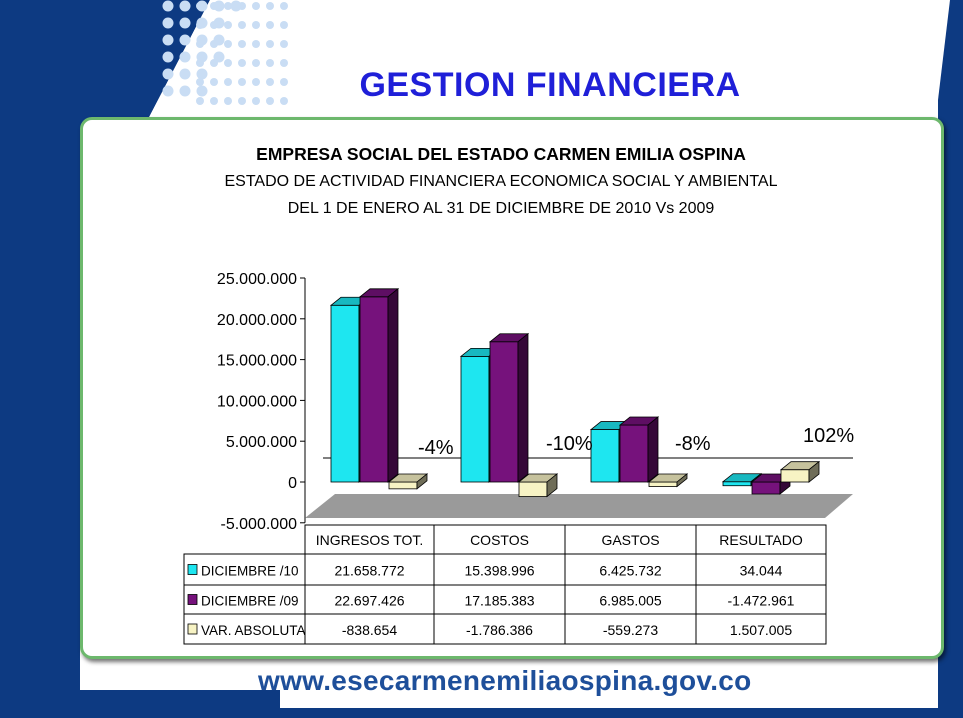 This screenshot has height=718, width=963. Describe the element at coordinates (950, 359) in the screenshot. I see `right-band` at that location.